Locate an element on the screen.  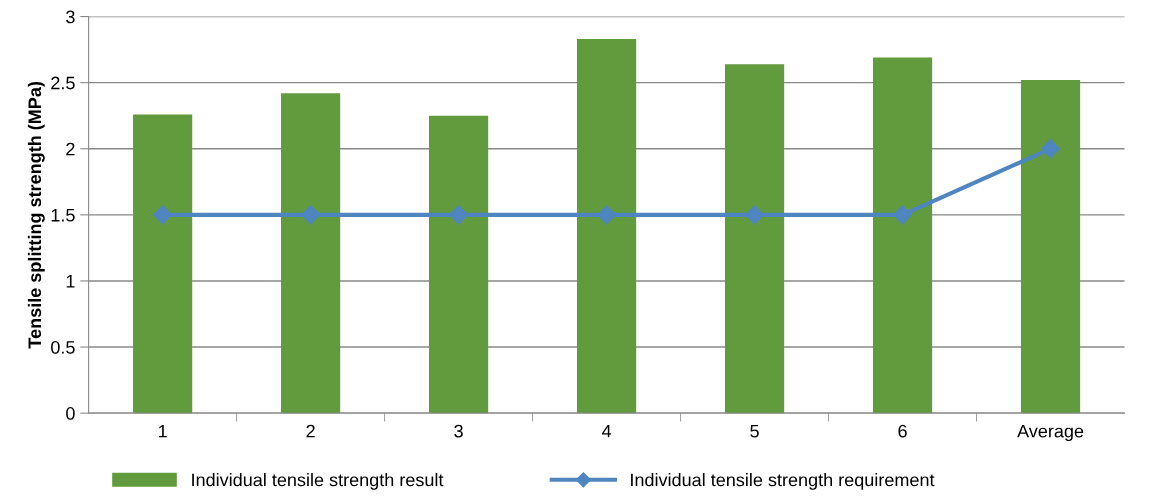
x-tick-label: 6 is located at coordinates (902, 431).